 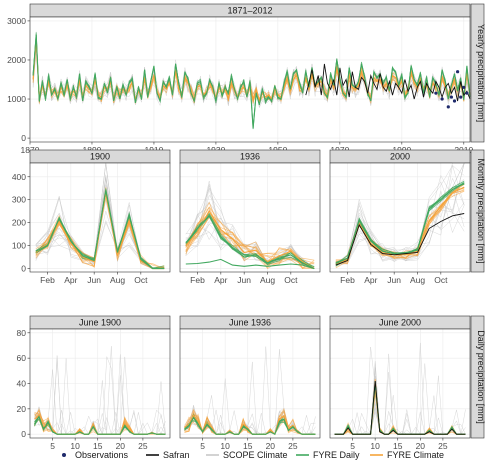 What do you see at coordinates (481, 73) in the screenshot?
I see `side-label-yearly: Yearly precipitation [mm]` at bounding box center [481, 73].